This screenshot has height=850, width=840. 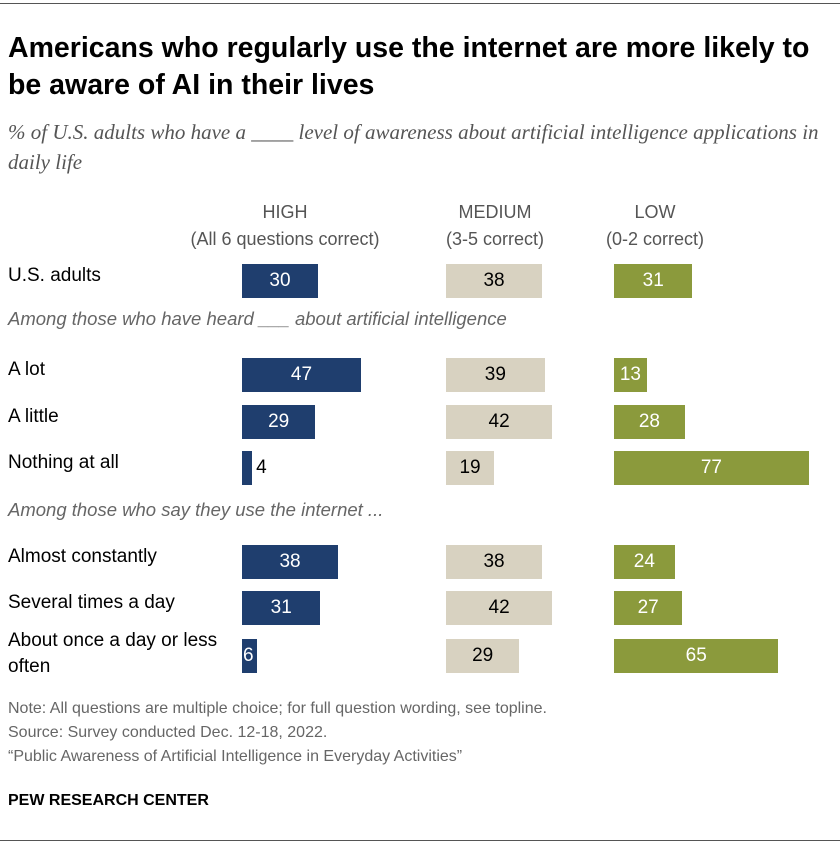 What do you see at coordinates (26, 369) in the screenshot?
I see `row-label: A lot` at bounding box center [26, 369].